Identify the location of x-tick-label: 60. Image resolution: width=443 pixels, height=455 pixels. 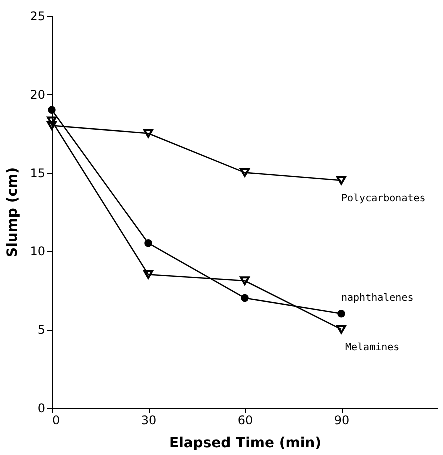
(246, 421).